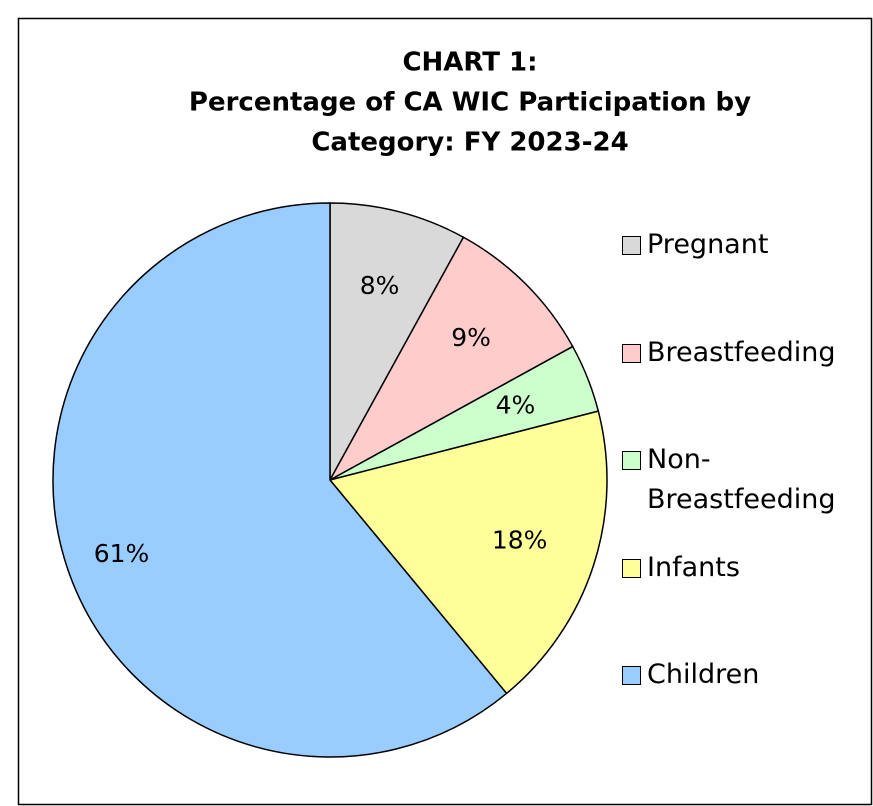 The width and height of the screenshot is (873, 806). I want to click on legend-item: Pregnant, so click(734, 245).